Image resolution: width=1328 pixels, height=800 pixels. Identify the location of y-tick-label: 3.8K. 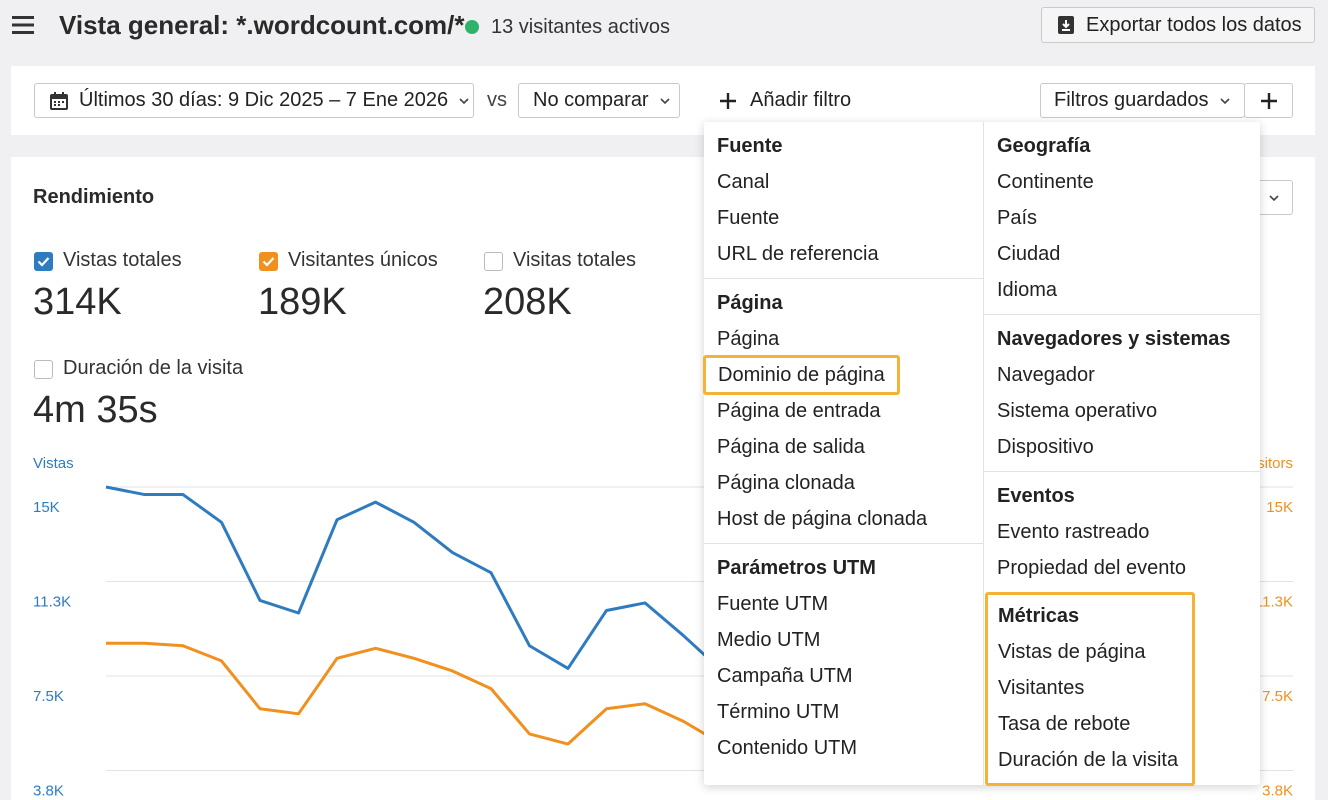
(48, 791).